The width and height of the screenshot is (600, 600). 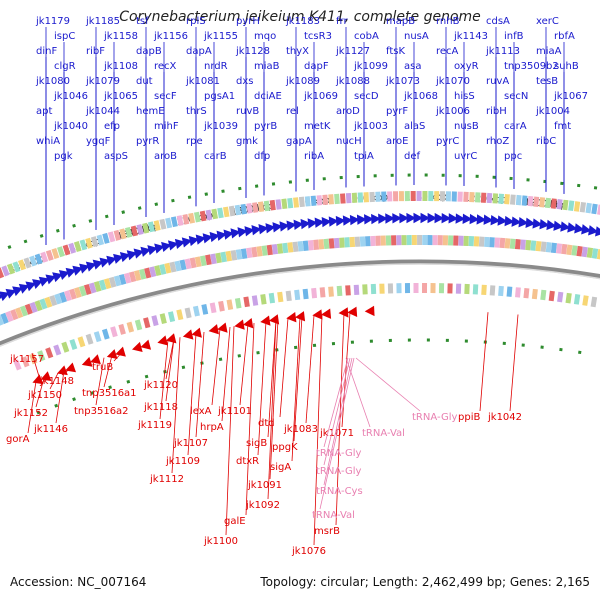 I want to click on forward-gene-label: rel, so click(x=292, y=111).